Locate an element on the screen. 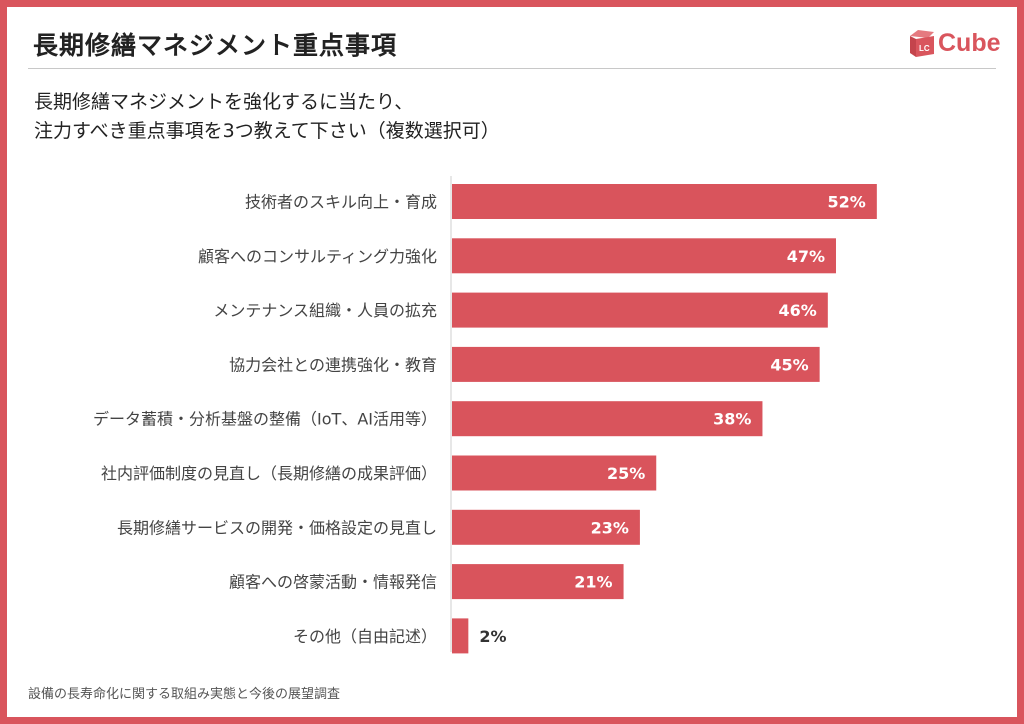 The height and width of the screenshot is (724, 1024). category-label: 顧客へのコンサルティング力強化 is located at coordinates (317, 256).